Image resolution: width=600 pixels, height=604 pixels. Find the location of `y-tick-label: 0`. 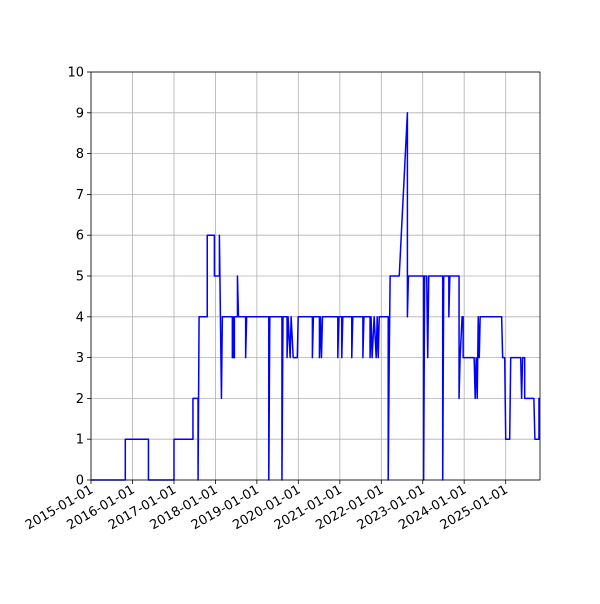

y-tick-label: 0 is located at coordinates (80, 481).